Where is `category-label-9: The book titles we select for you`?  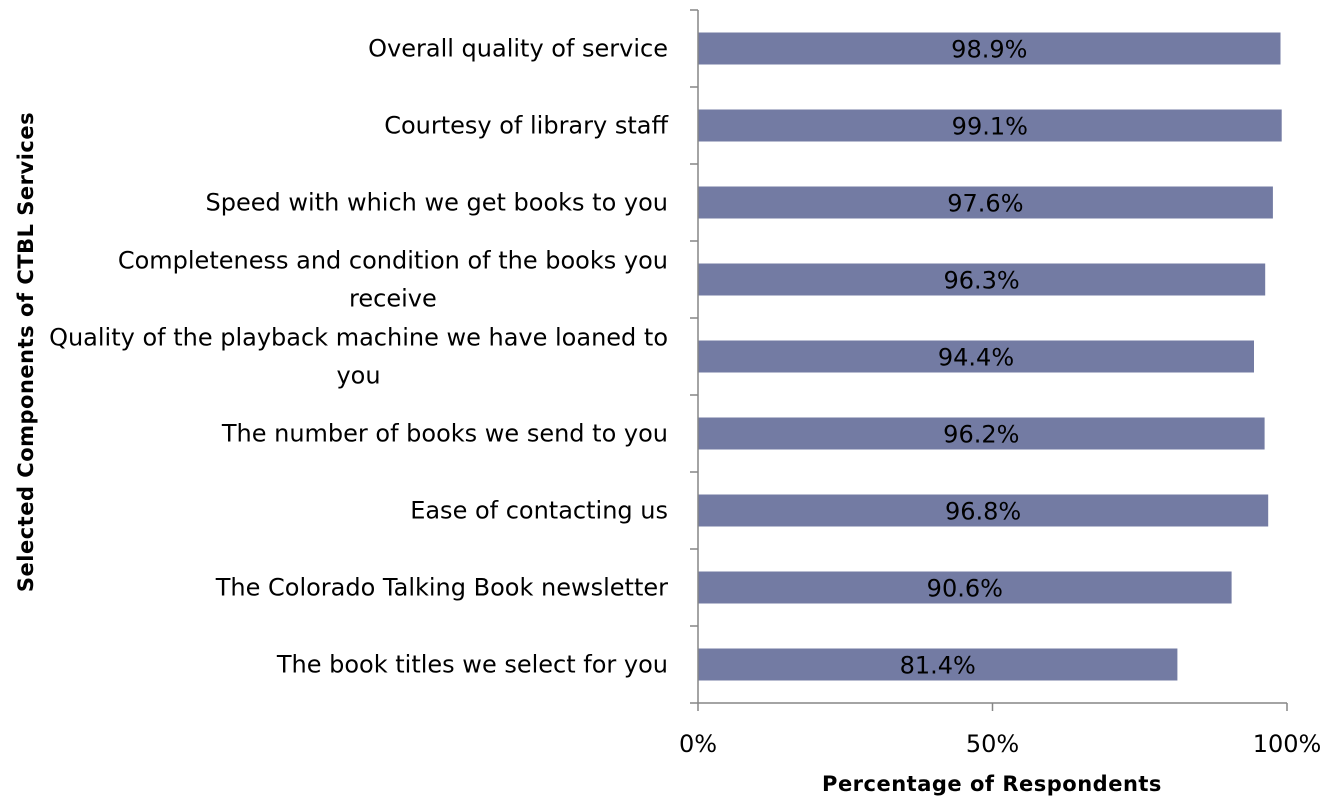 category-label-9: The book titles we select for you is located at coordinates (472, 665).